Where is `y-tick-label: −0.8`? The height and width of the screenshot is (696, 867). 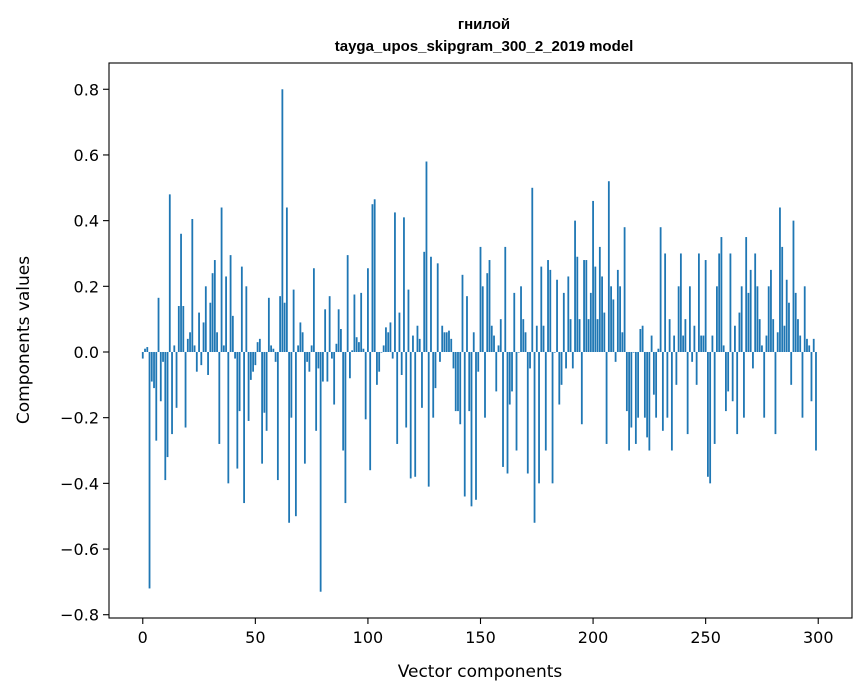 y-tick-label: −0.8 is located at coordinates (79, 615).